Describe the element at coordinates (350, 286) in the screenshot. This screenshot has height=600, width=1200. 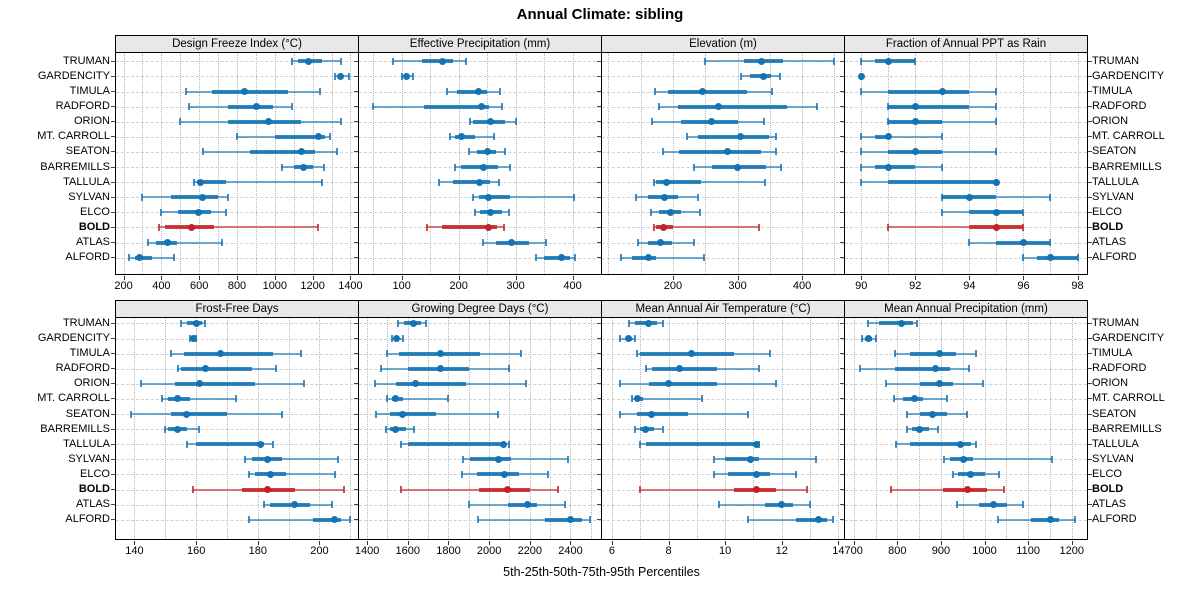
I see `x-axis-tick-label: 1400` at that location.